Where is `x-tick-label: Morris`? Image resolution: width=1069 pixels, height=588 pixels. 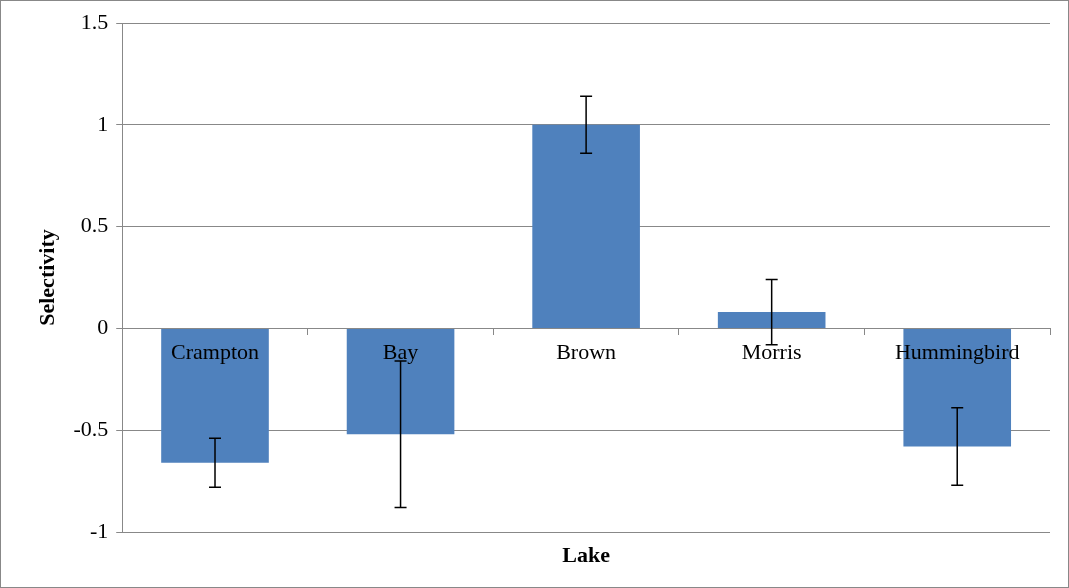
x-tick-label: Morris is located at coordinates (771, 352).